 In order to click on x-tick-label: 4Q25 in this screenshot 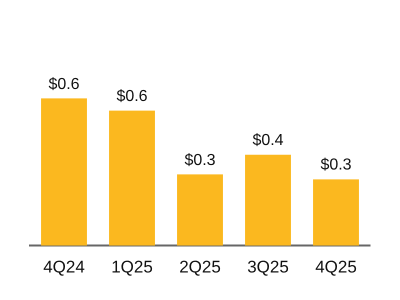, I will do `click(336, 266)`.